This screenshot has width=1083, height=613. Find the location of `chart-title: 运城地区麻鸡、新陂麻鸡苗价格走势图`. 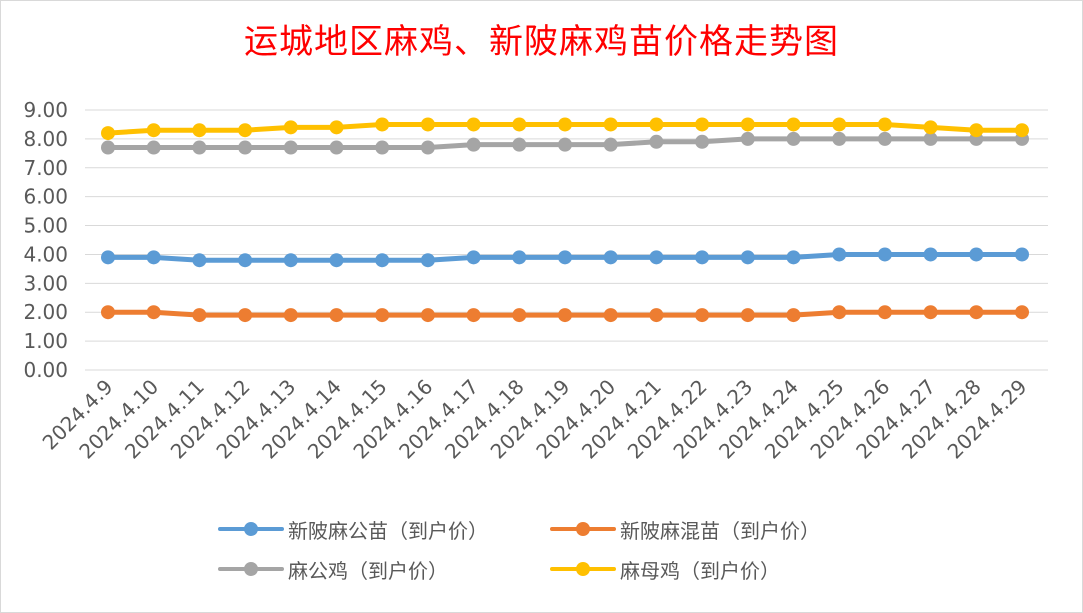

chart-title: 运城地区麻鸡、新陂麻鸡苗价格走势图 is located at coordinates (541, 42).